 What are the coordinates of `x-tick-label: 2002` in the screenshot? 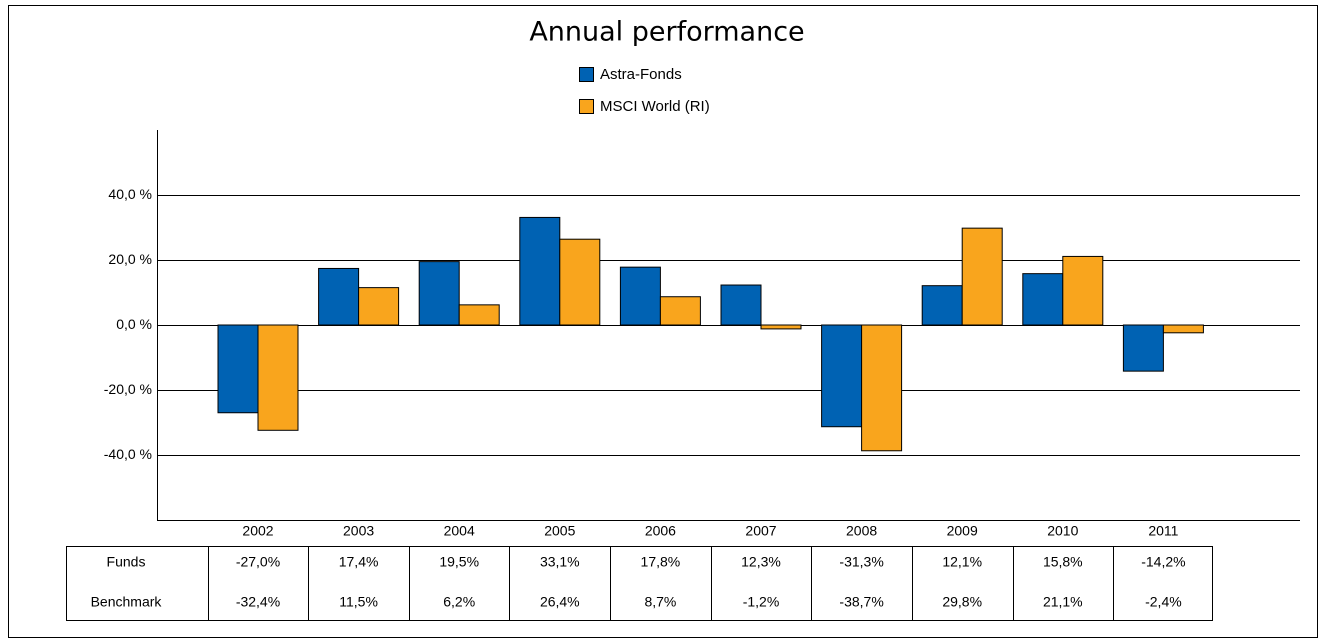 It's located at (257, 531).